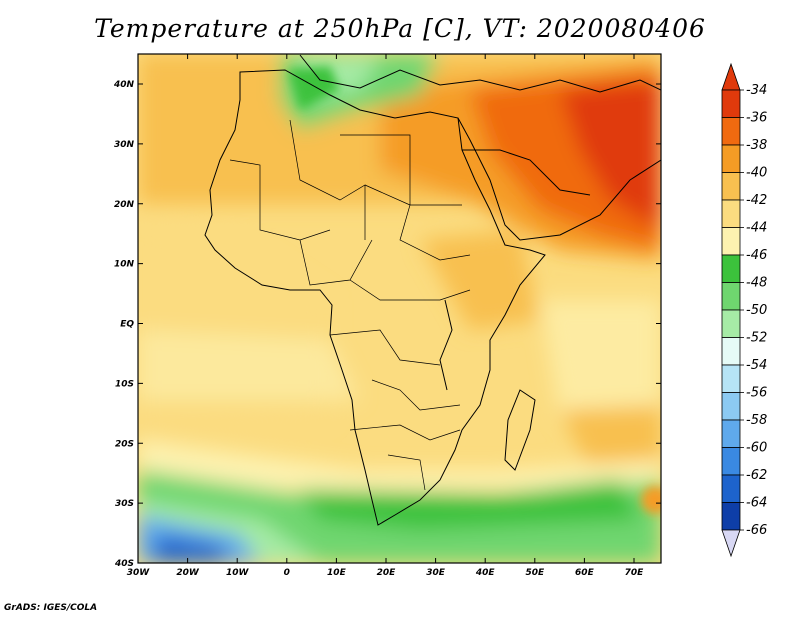 This screenshot has height=618, width=800. What do you see at coordinates (51, 608) in the screenshot?
I see `grads-credit: GrADS: IGES/COLA` at bounding box center [51, 608].